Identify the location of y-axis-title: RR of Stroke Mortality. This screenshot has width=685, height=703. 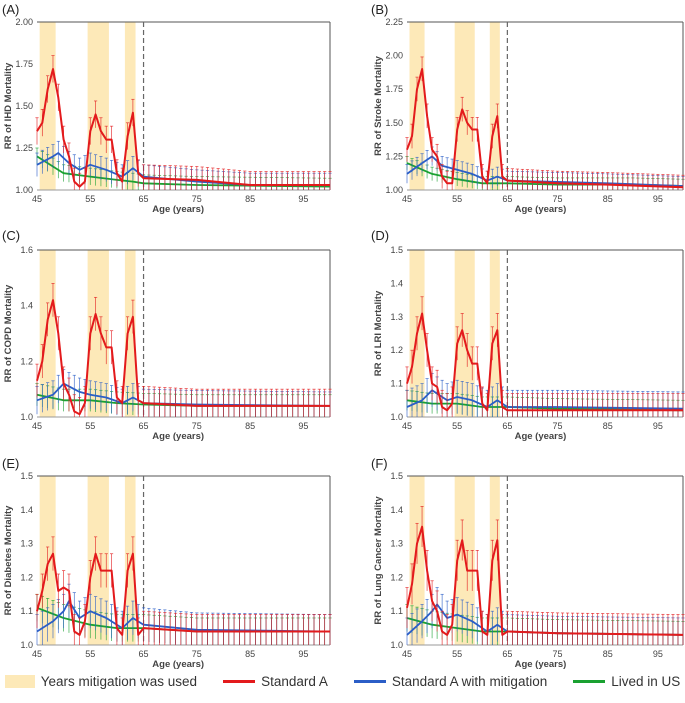
(378, 105).